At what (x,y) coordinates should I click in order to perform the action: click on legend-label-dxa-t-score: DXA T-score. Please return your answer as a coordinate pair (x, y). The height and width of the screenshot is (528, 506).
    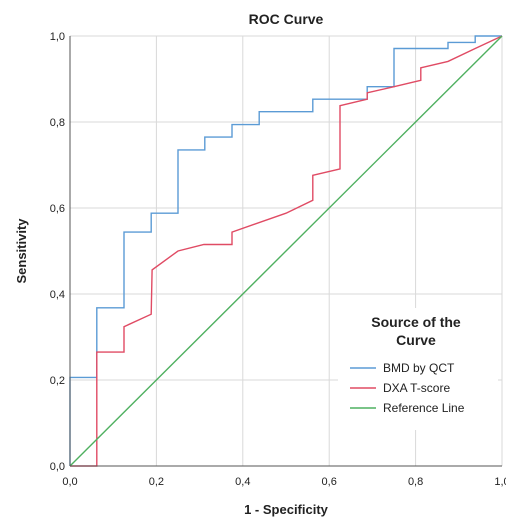
    Looking at the image, I should click on (416, 388).